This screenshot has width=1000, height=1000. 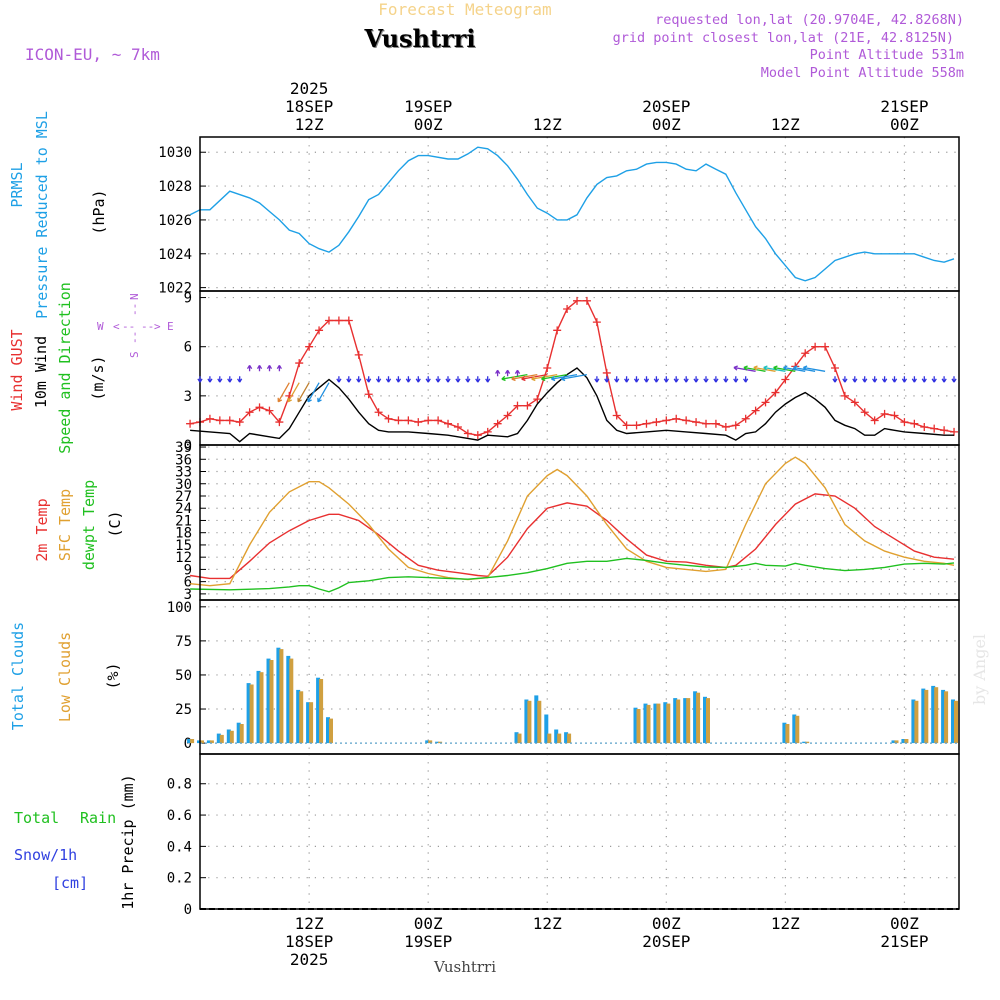 What do you see at coordinates (157, 326) in the screenshot?
I see `compass-arrow-right: >` at bounding box center [157, 326].